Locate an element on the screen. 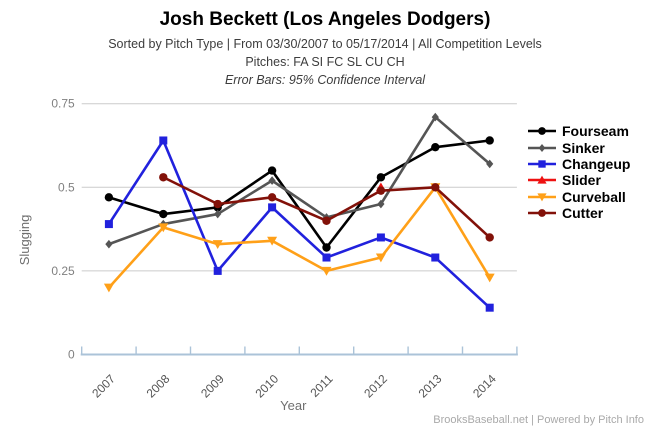 This screenshot has height=433, width=650. x-tick-label: 2007 is located at coordinates (103, 385).